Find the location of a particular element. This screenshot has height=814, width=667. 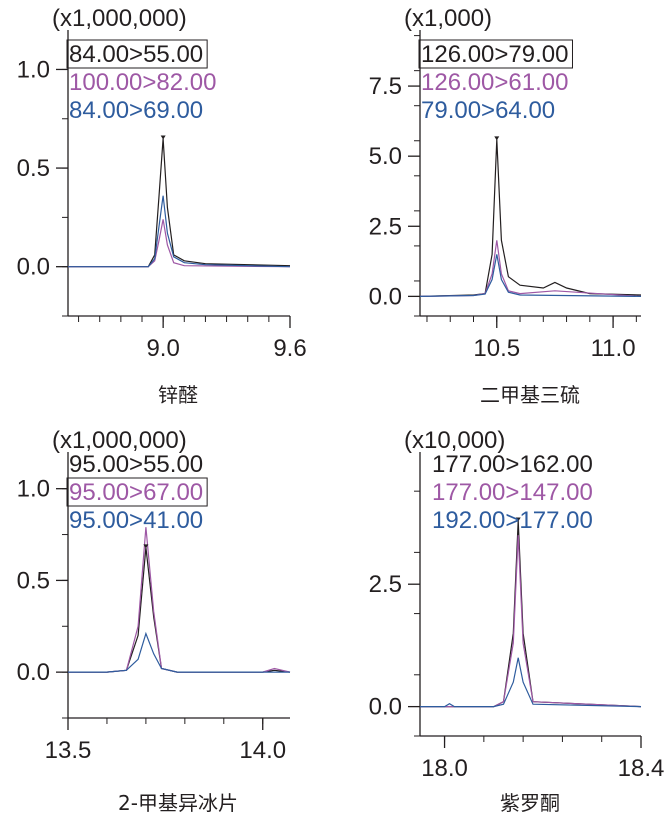

legend-entry: 95.00>41.00 is located at coordinates (136, 520).